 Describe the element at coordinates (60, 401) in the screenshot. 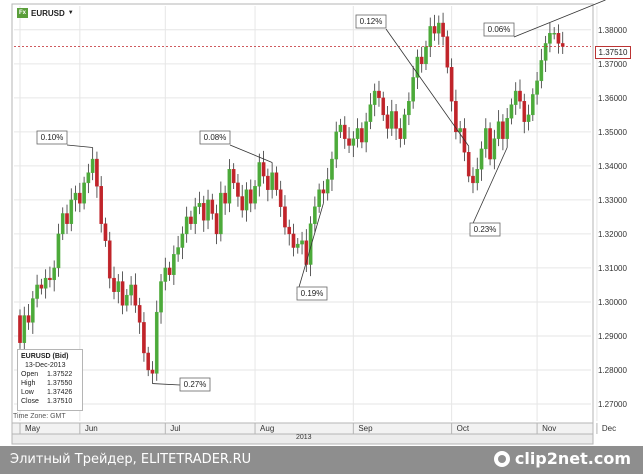

I see `close-value: 1.37510` at that location.